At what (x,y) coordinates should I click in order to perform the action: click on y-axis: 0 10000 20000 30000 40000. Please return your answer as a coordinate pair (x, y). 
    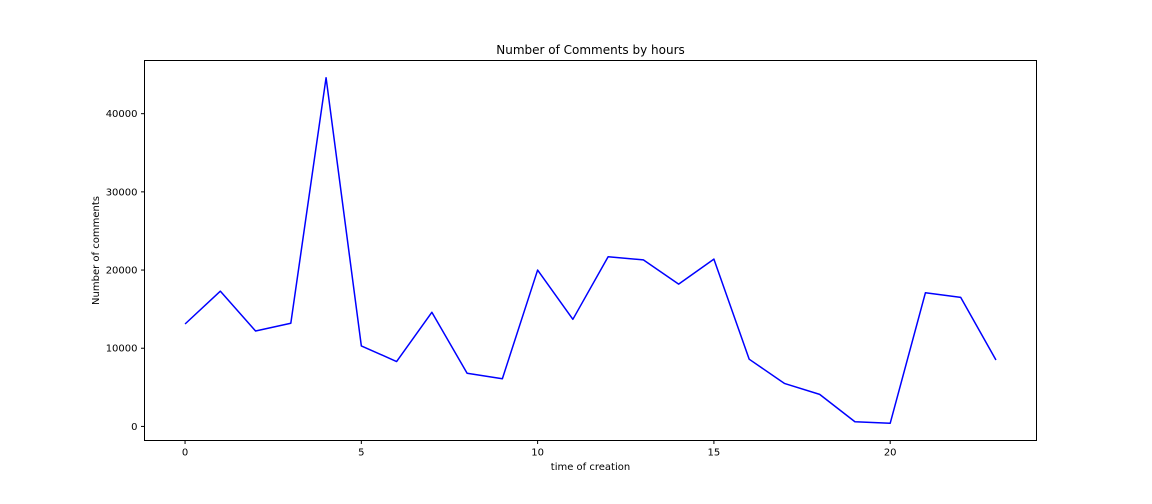
    Looking at the image, I should click on (125, 271).